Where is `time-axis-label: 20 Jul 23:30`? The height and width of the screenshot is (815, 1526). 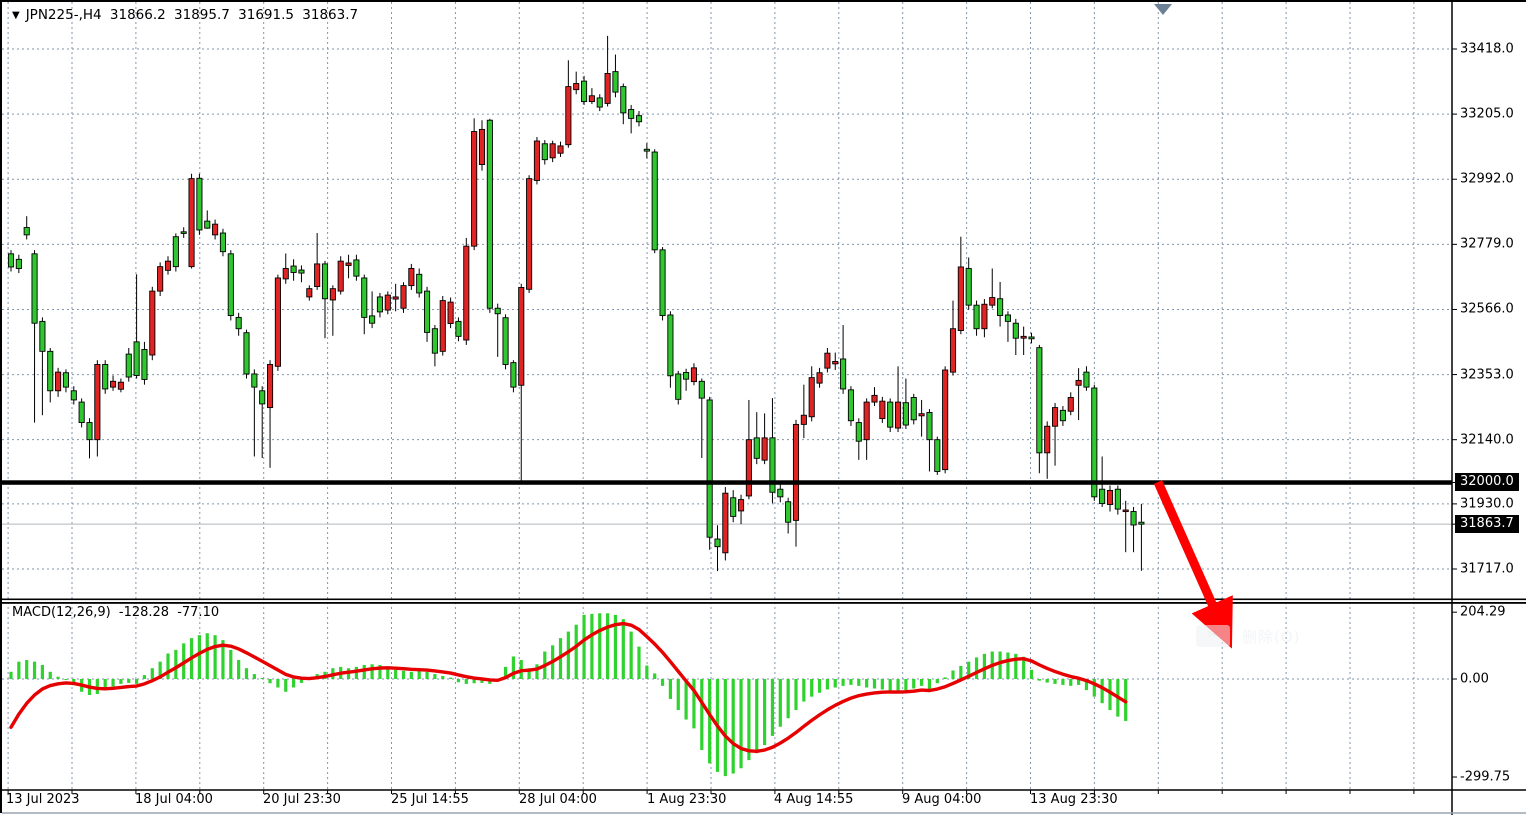 time-axis-label: 20 Jul 23:30 is located at coordinates (302, 799).